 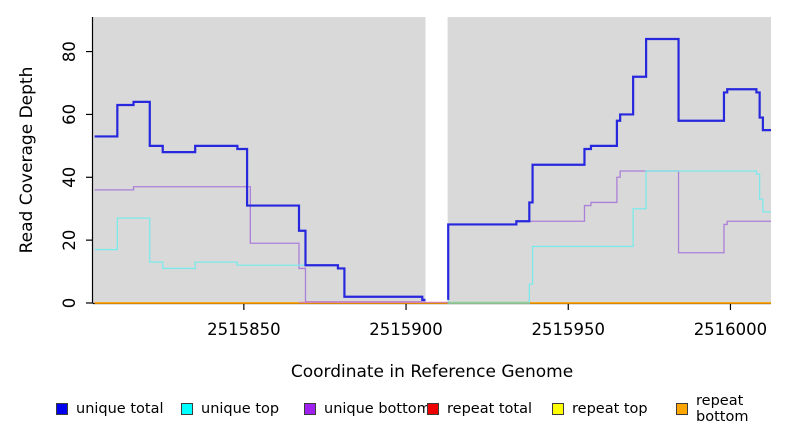 What do you see at coordinates (436, 159) in the screenshot?
I see `no-data-gap-band` at bounding box center [436, 159].